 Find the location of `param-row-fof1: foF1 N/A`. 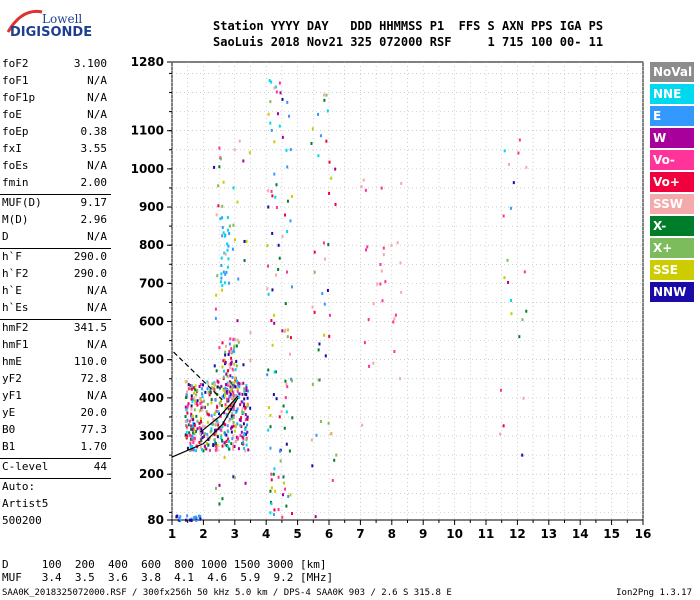

param-row-fof1: foF1 N/A is located at coordinates (55, 82).